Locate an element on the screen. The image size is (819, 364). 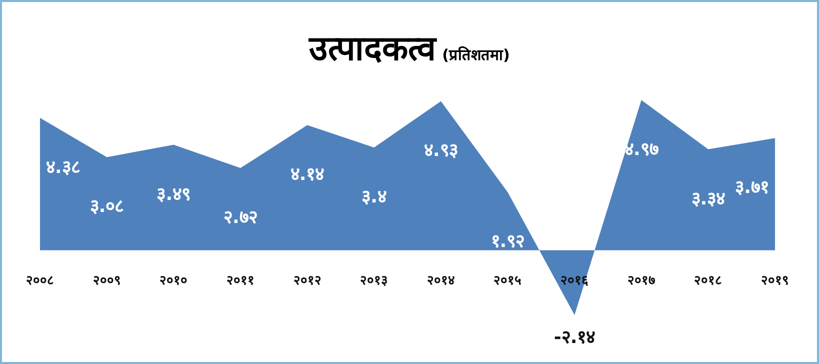
x-tick-label: २०१८ is located at coordinates (708, 280).